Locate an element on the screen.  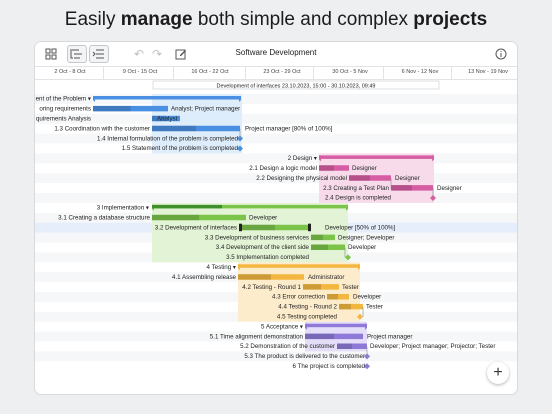
resource-label: Developer [50% of 100%] is located at coordinates (360, 227).